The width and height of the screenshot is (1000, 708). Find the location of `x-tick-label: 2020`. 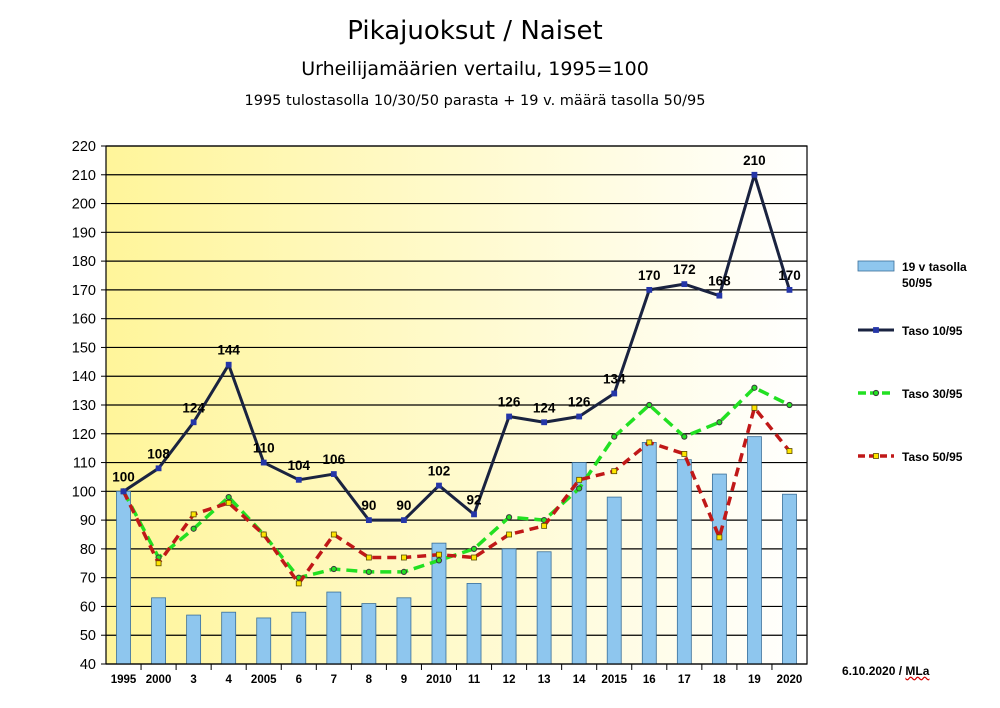

x-tick-label: 2020 is located at coordinates (790, 680).